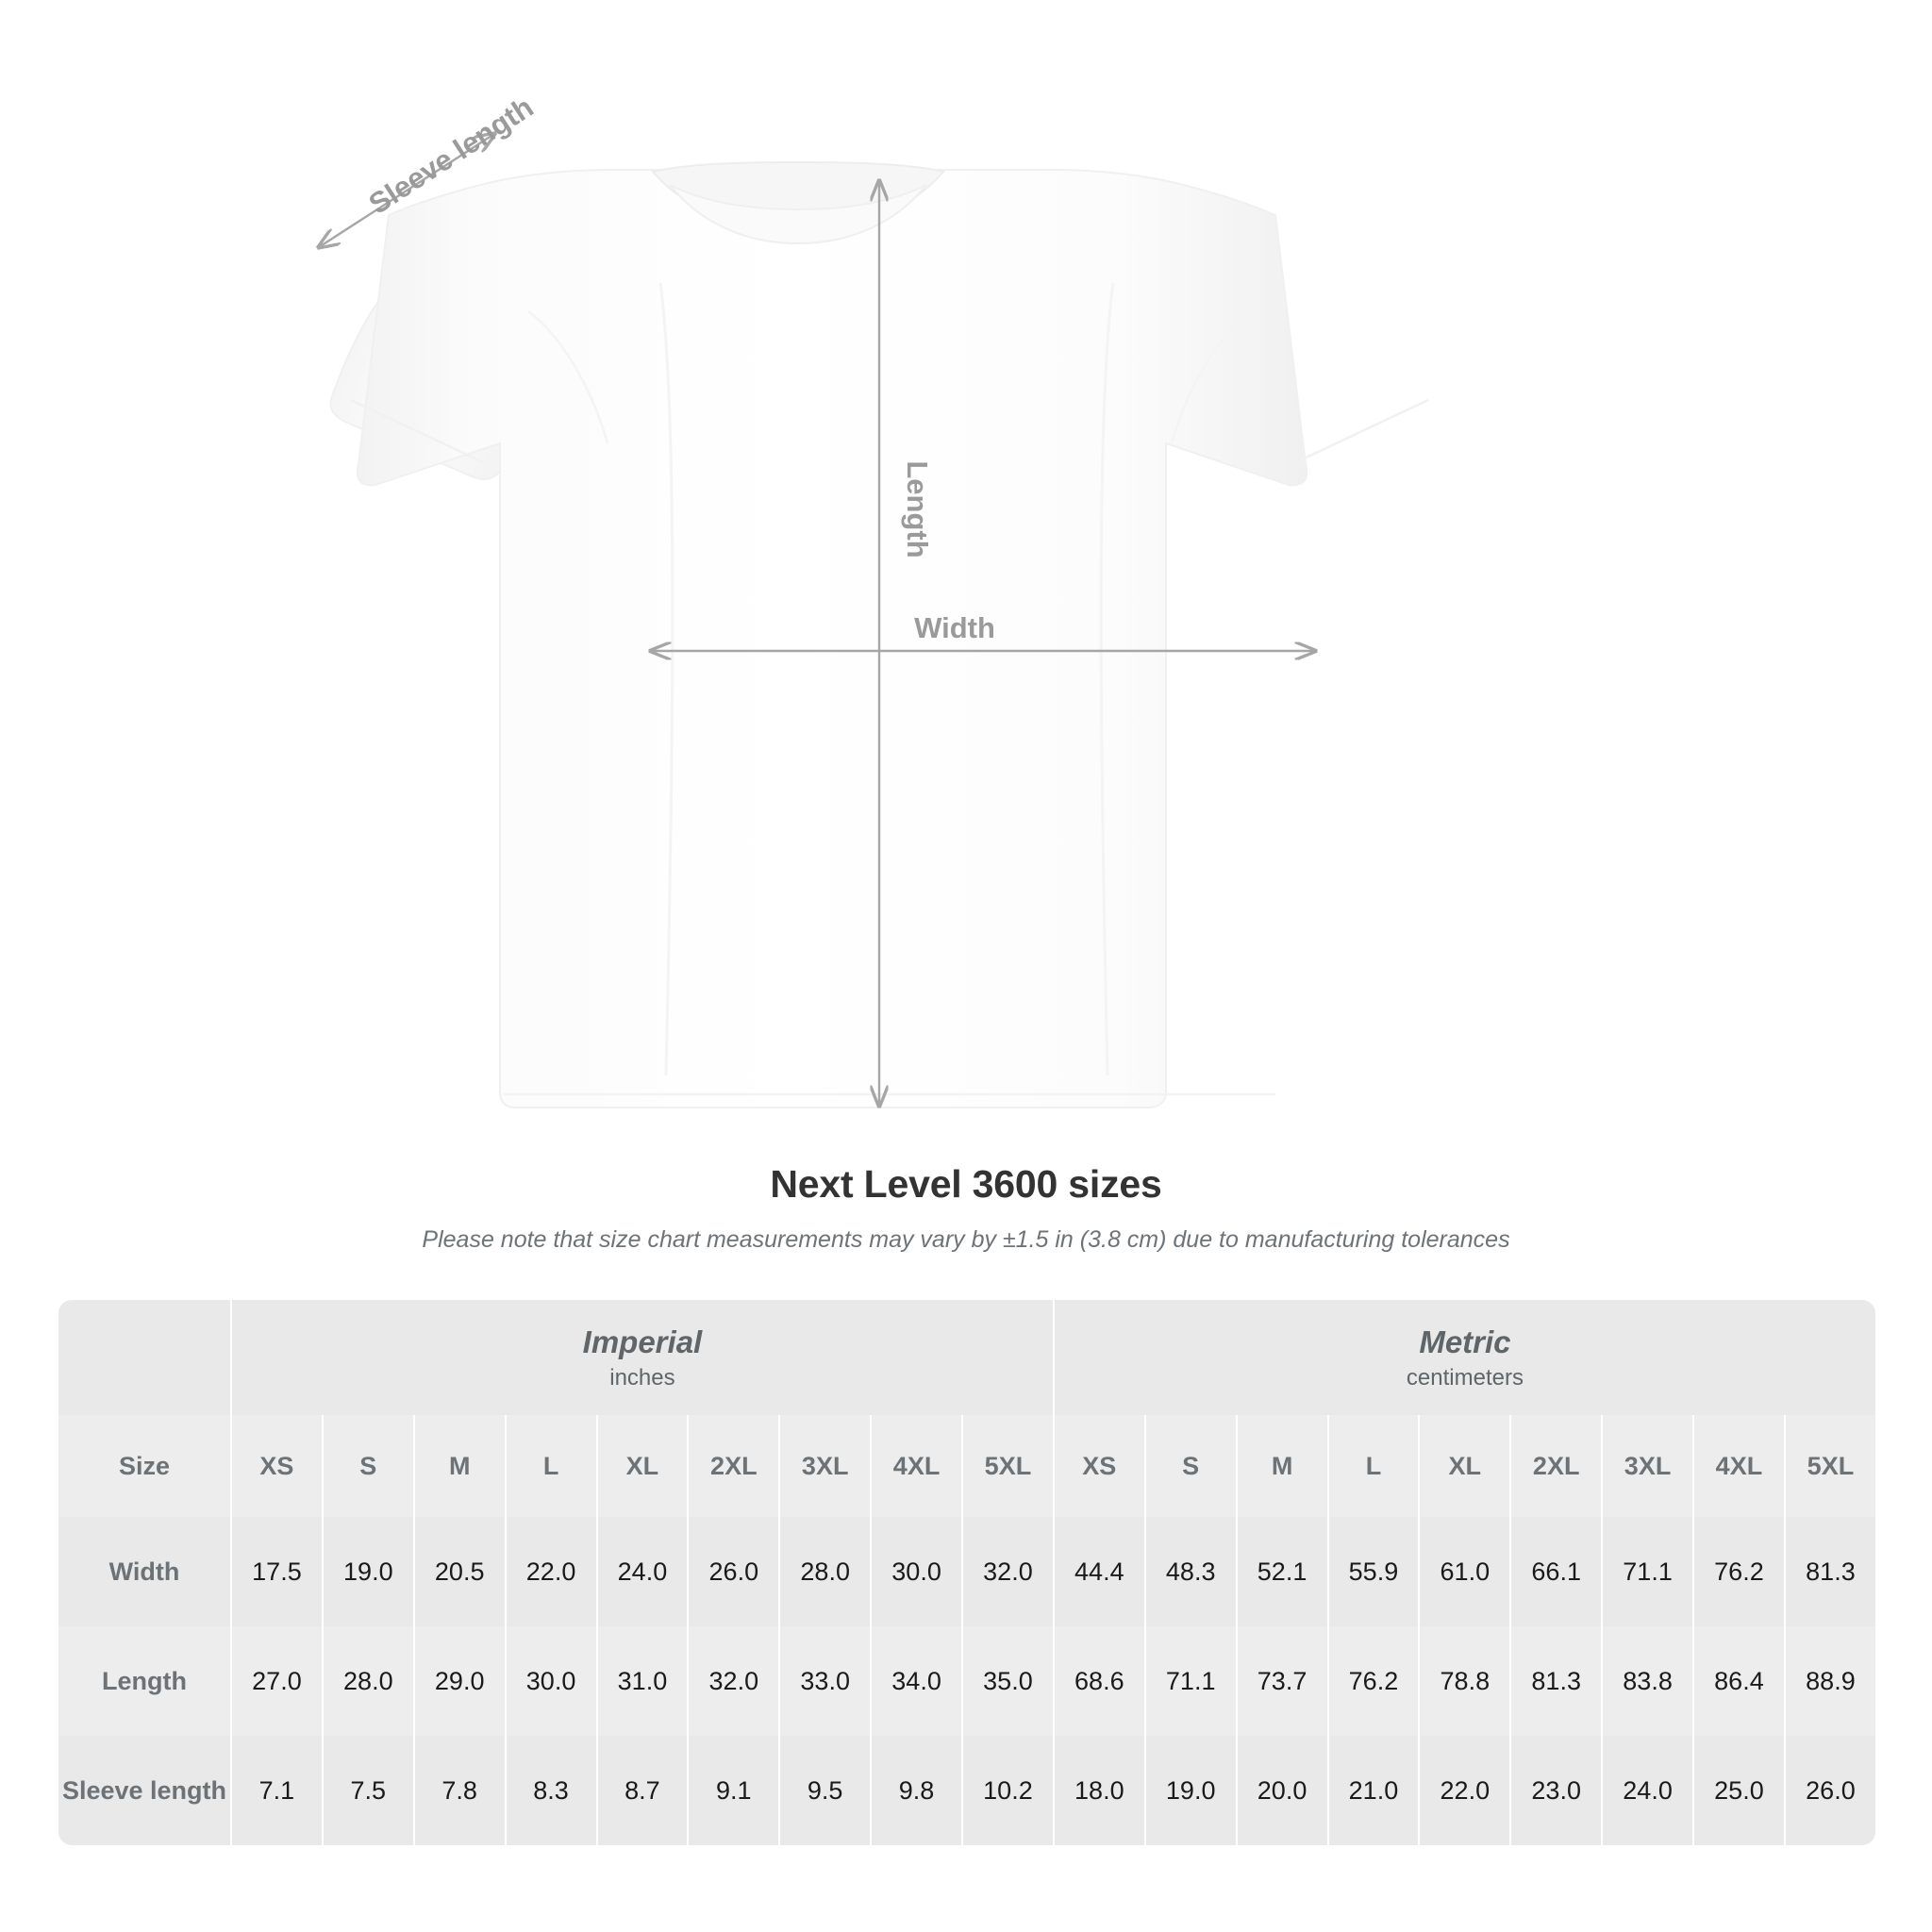 The height and width of the screenshot is (1932, 1932). I want to click on column-header-imperial-4xl: 4XL, so click(915, 1466).